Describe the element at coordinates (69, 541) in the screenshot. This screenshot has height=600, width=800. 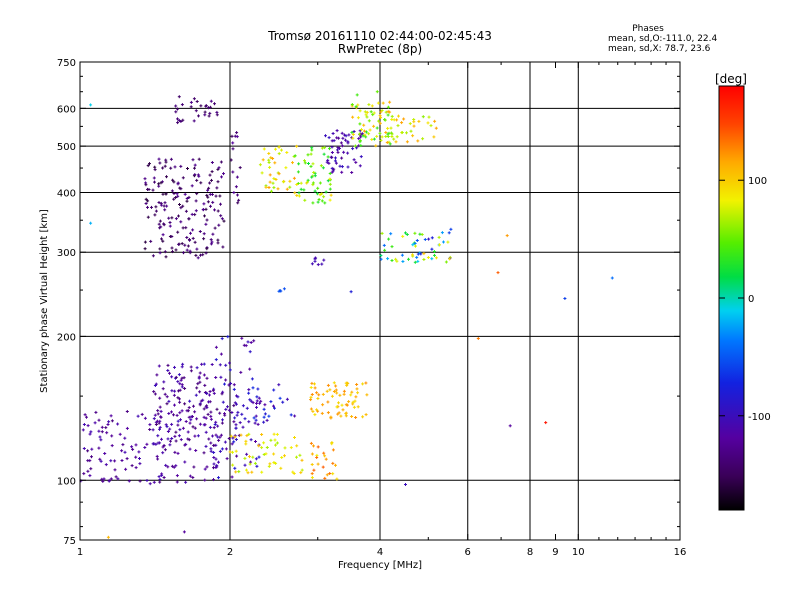
I see `y-tick-label: 75` at that location.